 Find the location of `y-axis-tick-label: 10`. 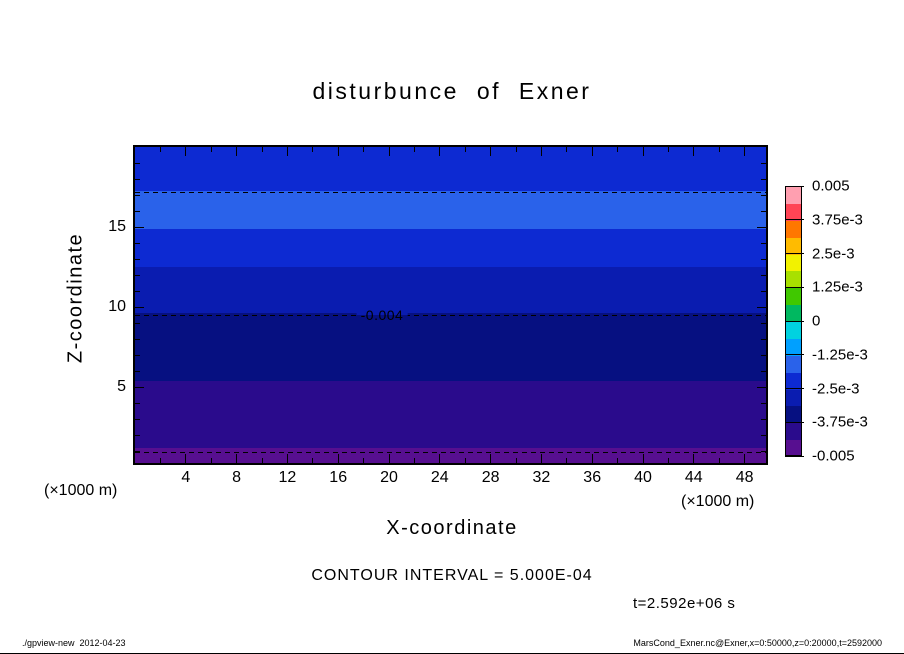

y-axis-tick-label: 10 is located at coordinates (117, 306).